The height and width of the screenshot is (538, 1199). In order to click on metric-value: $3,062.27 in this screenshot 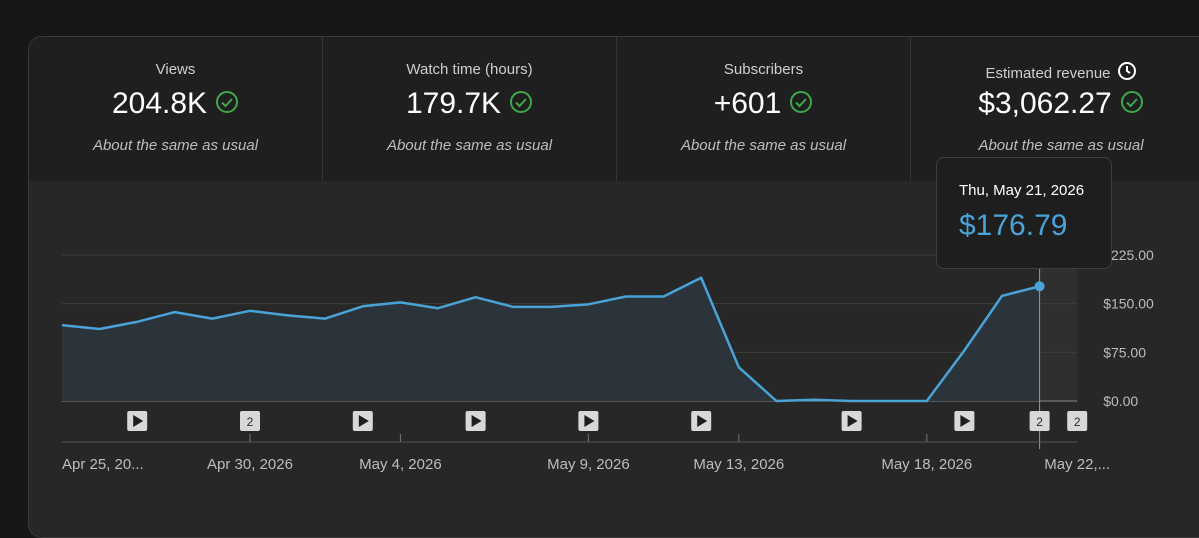, I will do `click(1045, 103)`.